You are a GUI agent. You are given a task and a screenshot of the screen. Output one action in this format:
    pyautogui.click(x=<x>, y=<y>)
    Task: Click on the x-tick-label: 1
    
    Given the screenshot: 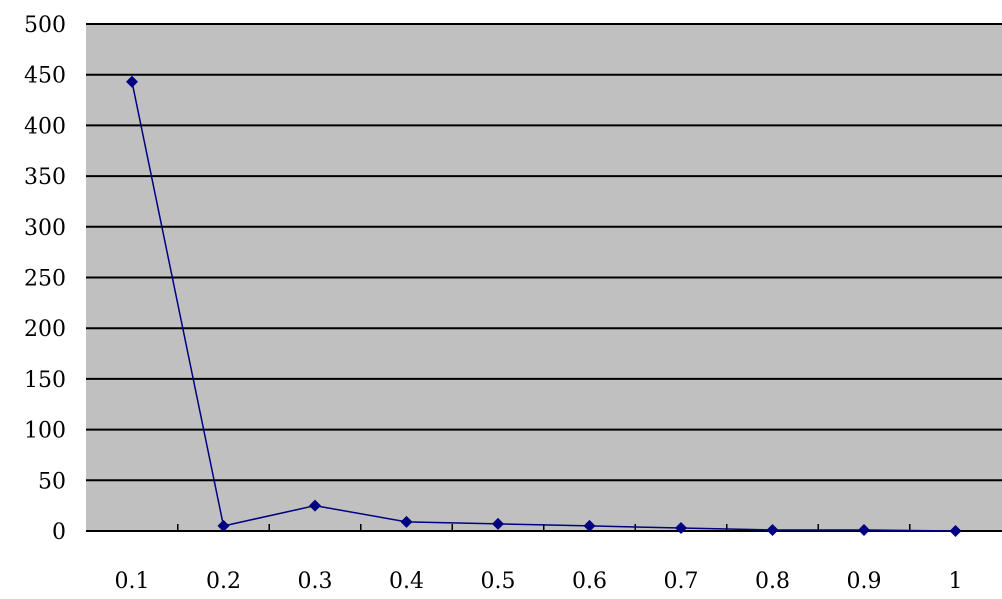 What is the action you would take?
    pyautogui.click(x=956, y=581)
    